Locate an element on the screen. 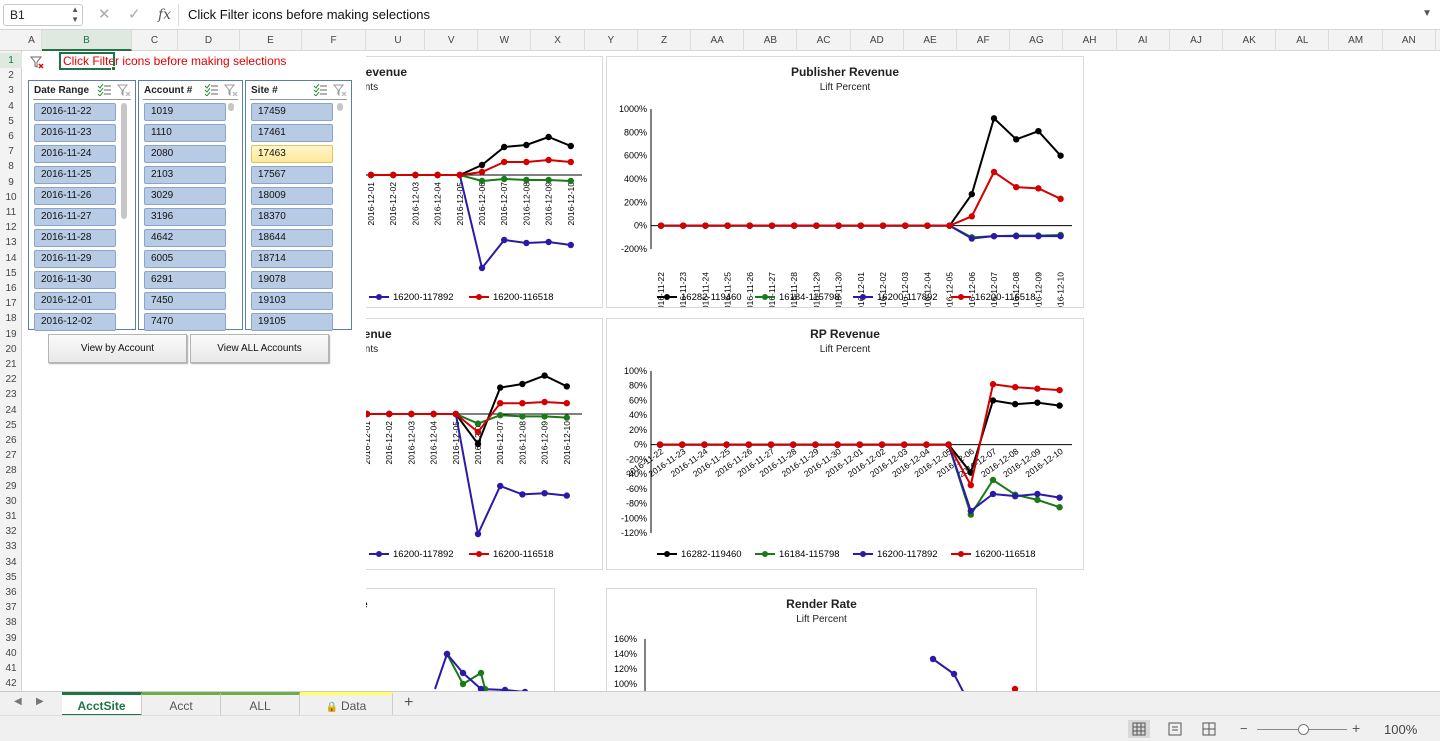 The height and width of the screenshot is (741, 1440). row-header-7: 7 is located at coordinates (11, 152).